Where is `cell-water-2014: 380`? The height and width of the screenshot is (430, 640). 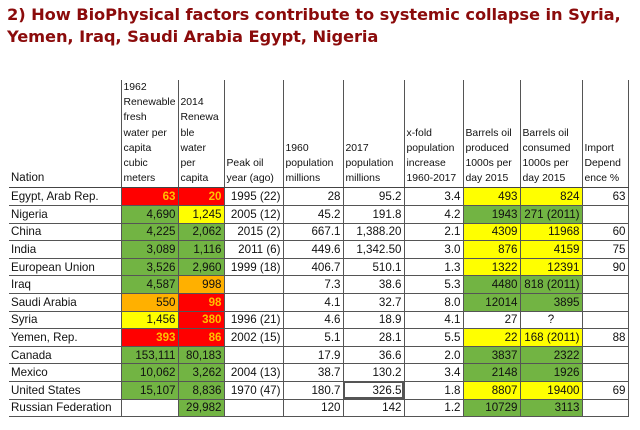 cell-water-2014: 380 is located at coordinates (200, 320).